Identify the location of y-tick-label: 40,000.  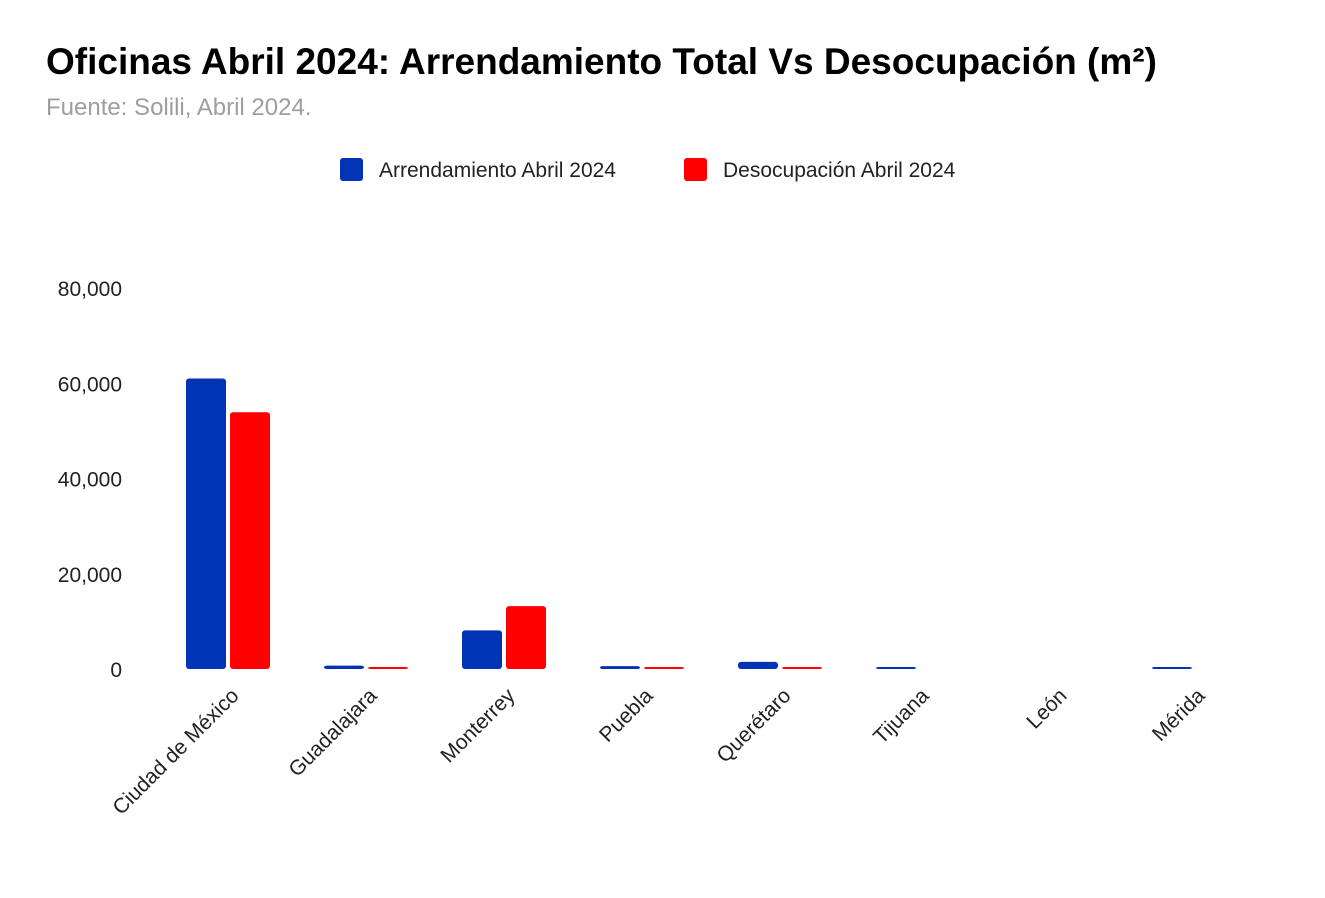
(90, 480).